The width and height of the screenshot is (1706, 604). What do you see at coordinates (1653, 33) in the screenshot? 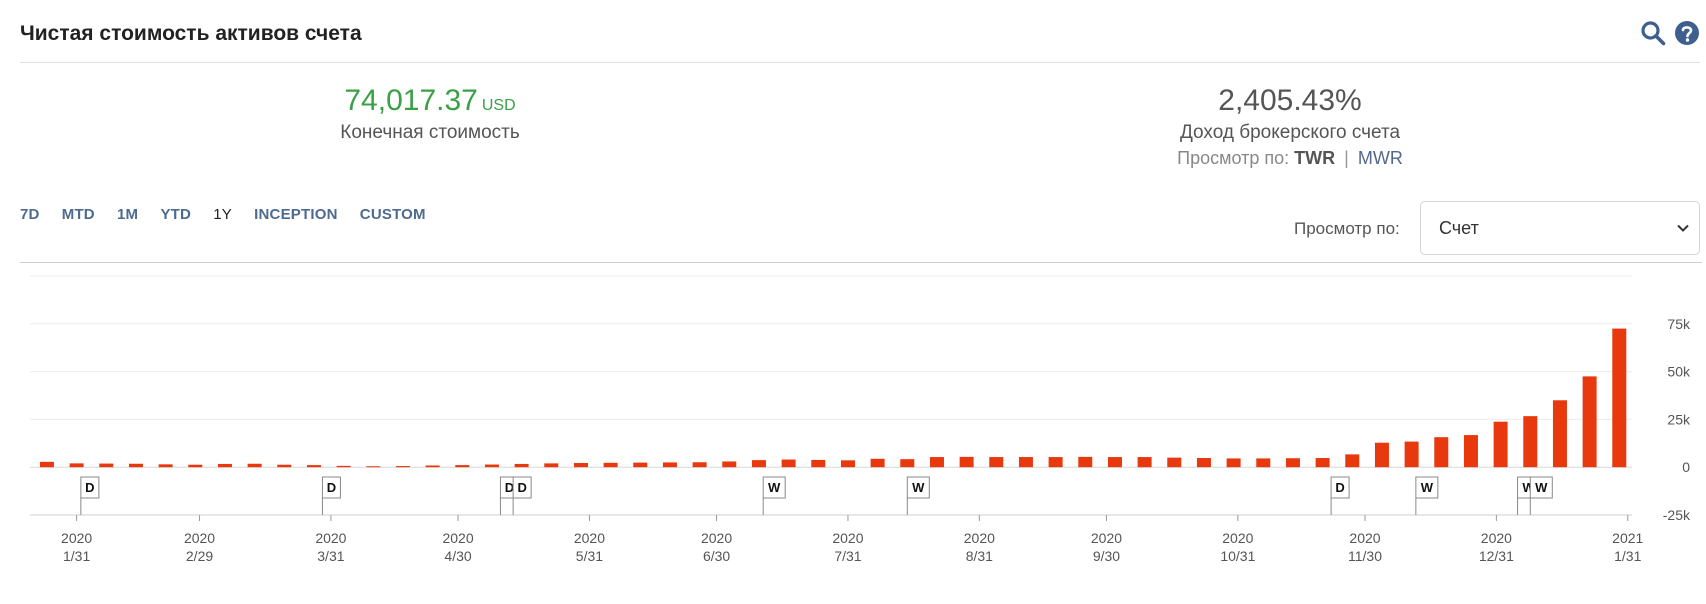
I see `search-icon` at bounding box center [1653, 33].